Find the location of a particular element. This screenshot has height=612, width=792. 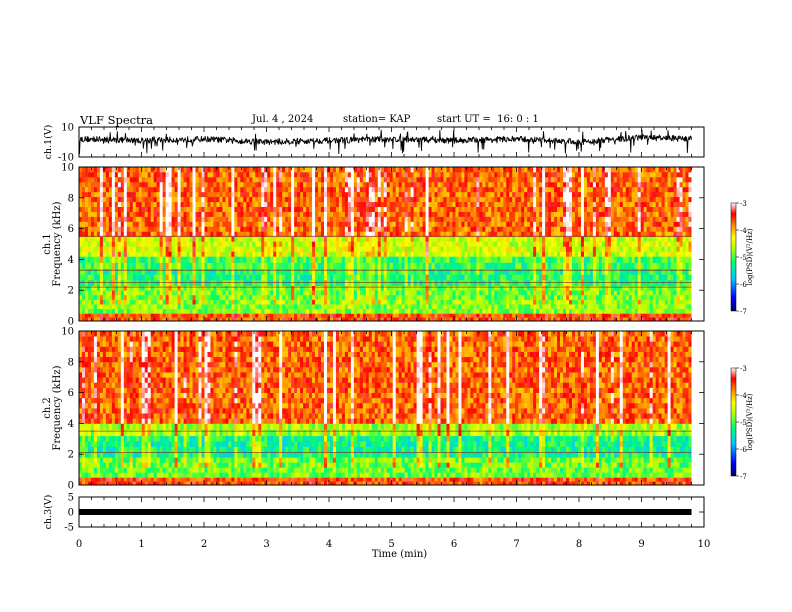

figure-title: VLF Spectra is located at coordinates (117, 120).